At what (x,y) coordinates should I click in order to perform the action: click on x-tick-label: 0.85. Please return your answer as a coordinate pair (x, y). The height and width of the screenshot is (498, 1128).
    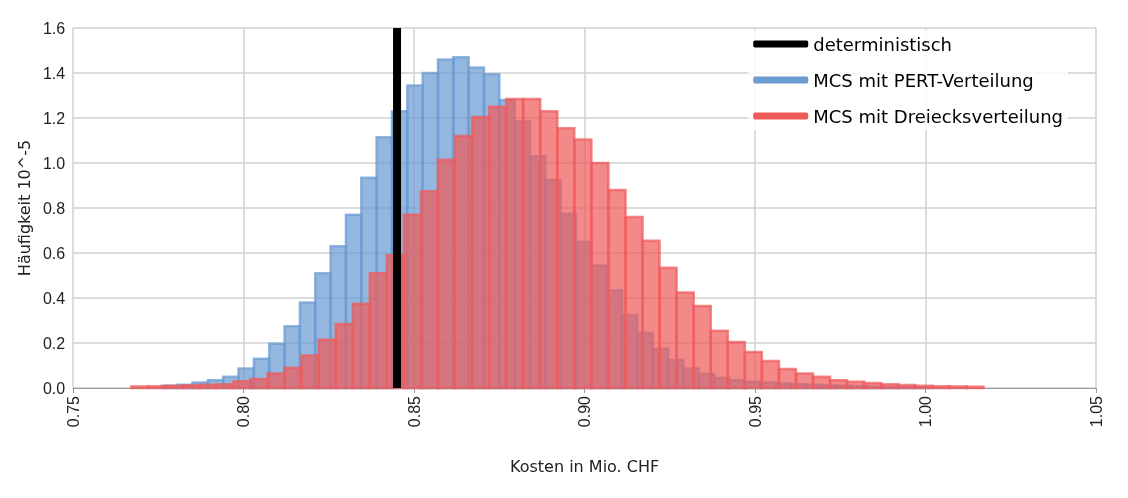
    Looking at the image, I should click on (414, 411).